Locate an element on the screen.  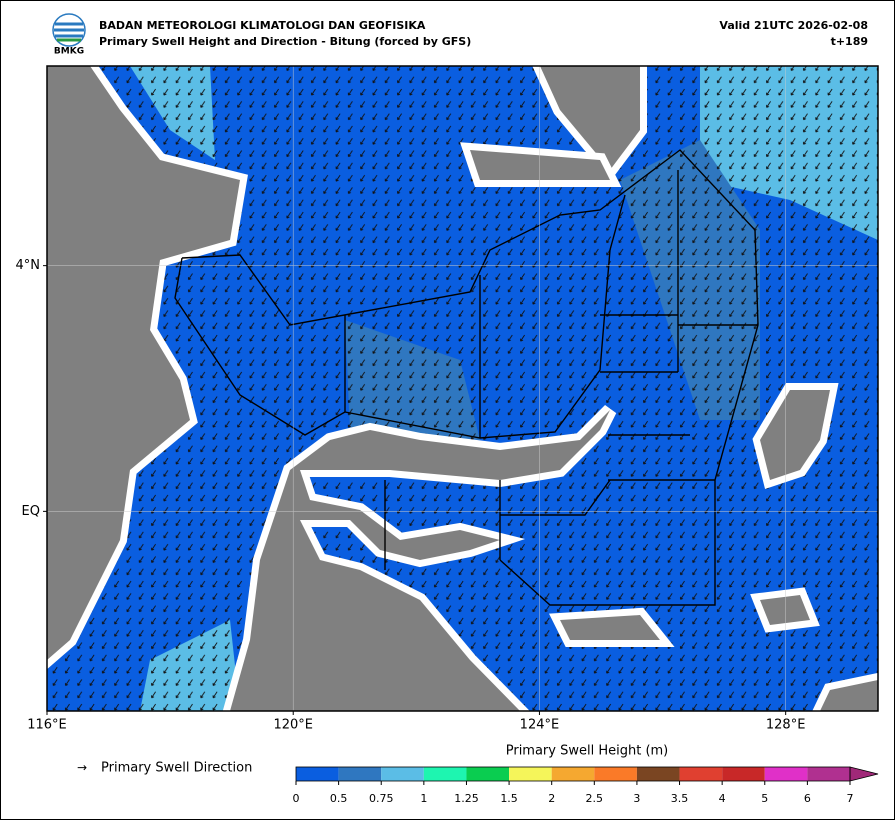
x-tick-label: 116°E is located at coordinates (47, 725).